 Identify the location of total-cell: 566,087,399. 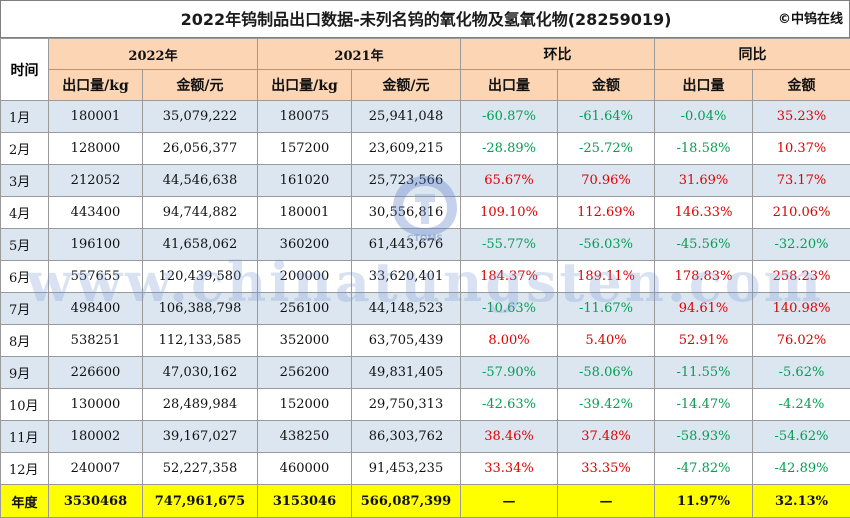
(406, 501).